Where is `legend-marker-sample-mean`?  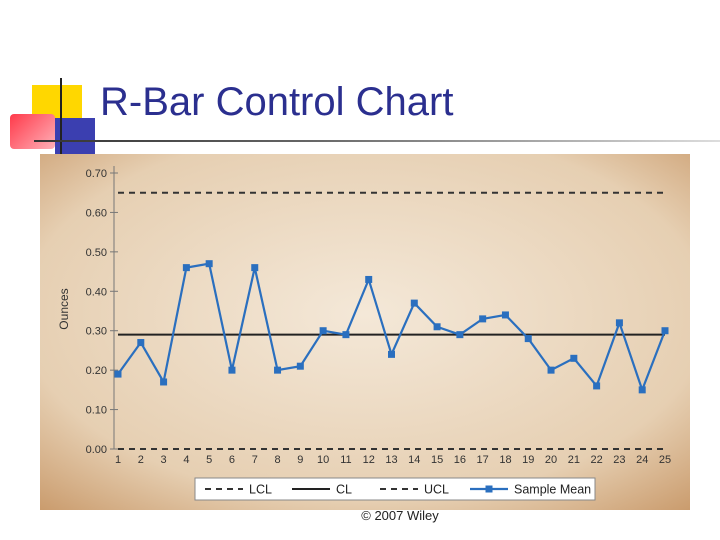
legend-marker-sample-mean is located at coordinates (489, 489).